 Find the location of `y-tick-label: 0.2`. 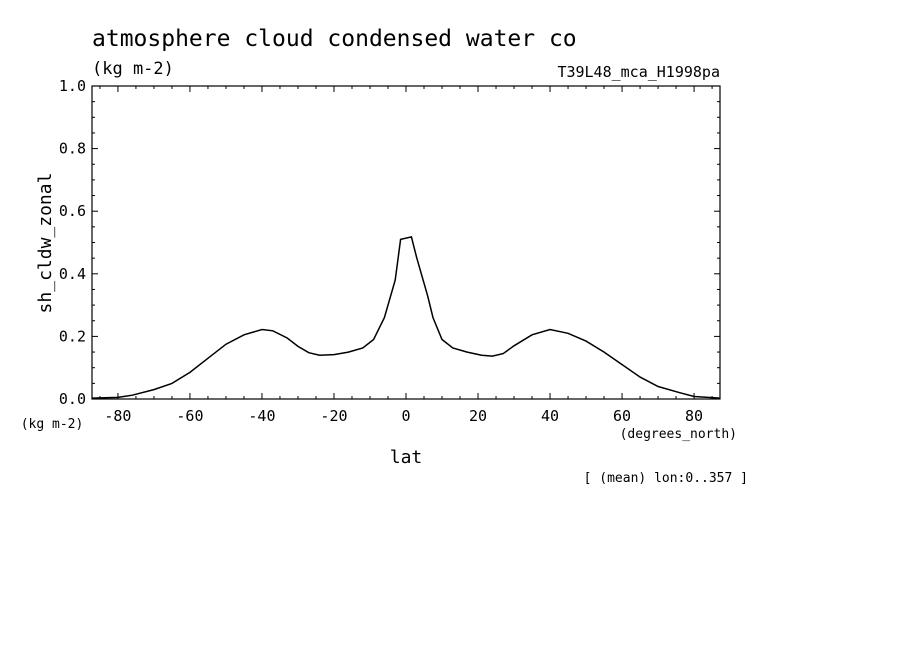

y-tick-label: 0.2 is located at coordinates (72, 336).